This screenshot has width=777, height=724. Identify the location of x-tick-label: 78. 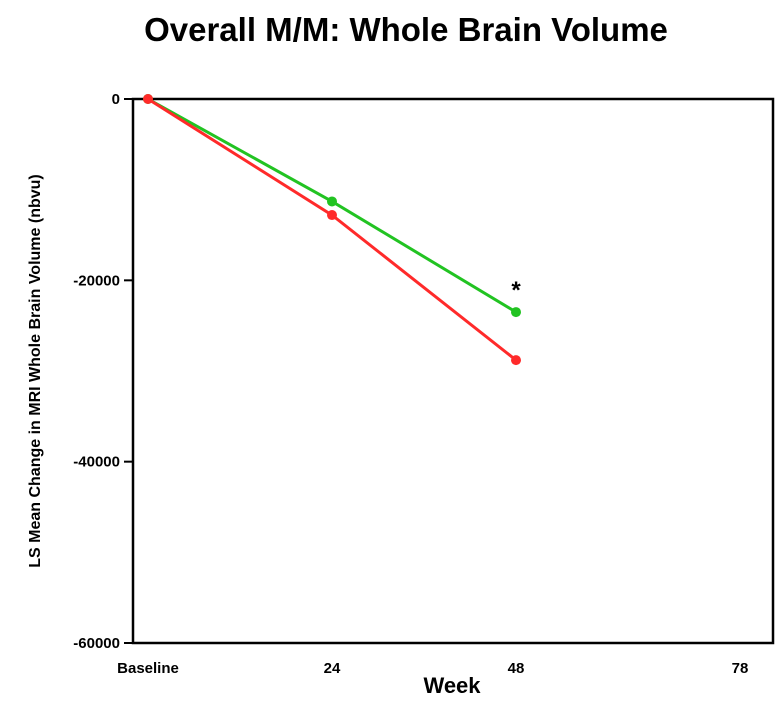
(740, 668).